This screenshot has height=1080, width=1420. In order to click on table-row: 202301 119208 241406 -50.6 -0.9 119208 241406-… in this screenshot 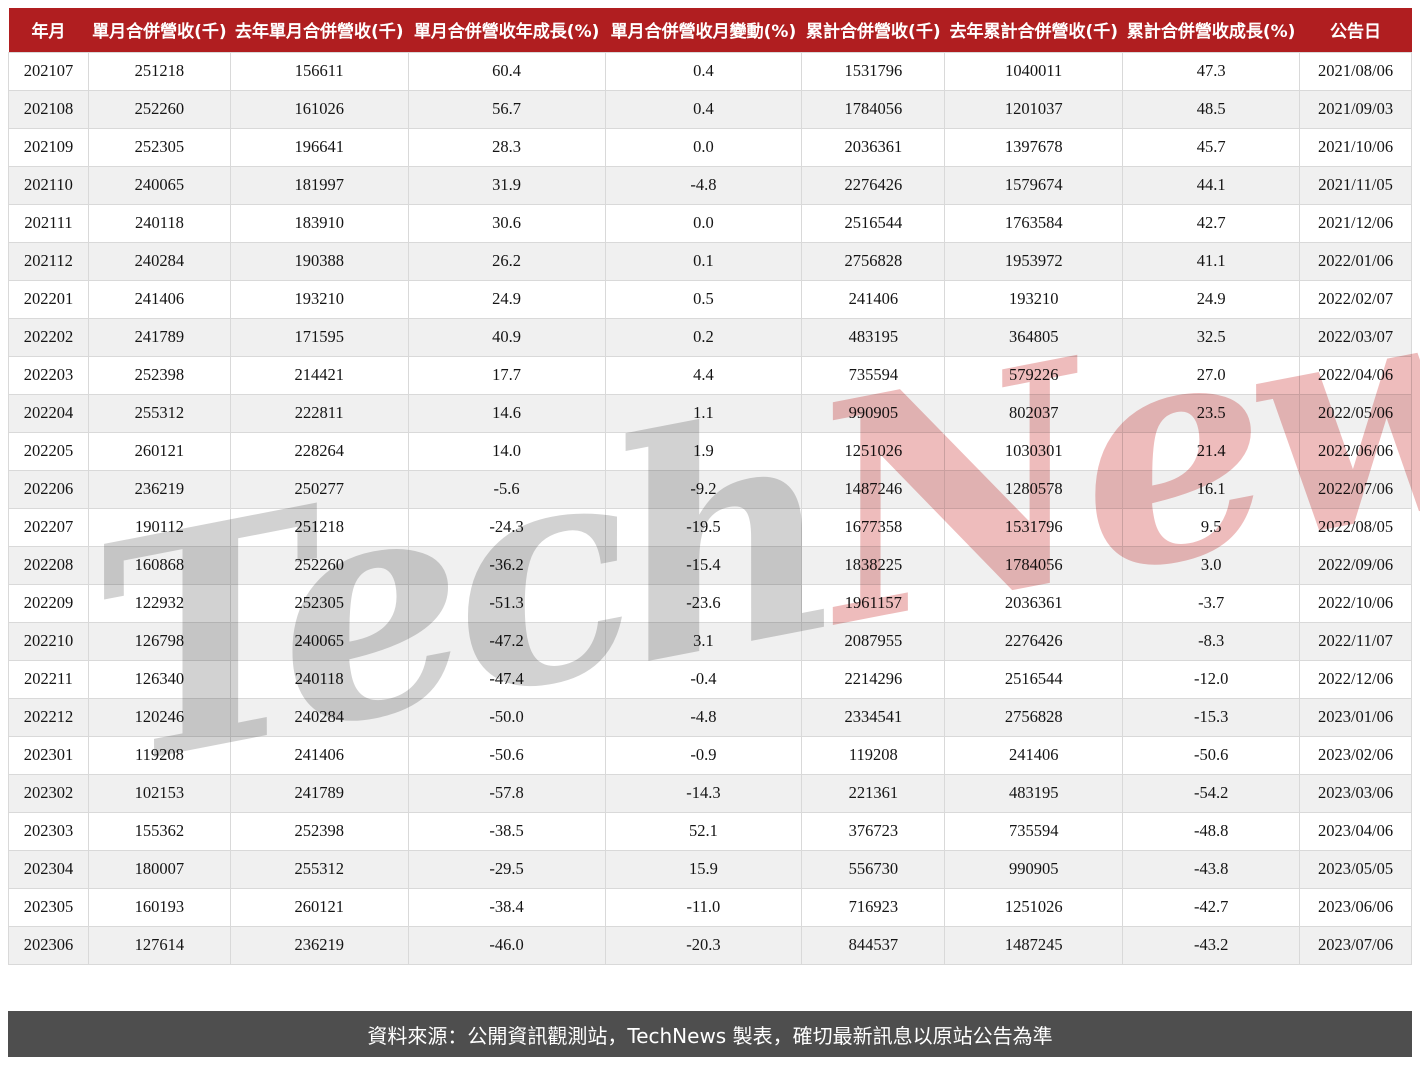, I will do `click(710, 755)`.